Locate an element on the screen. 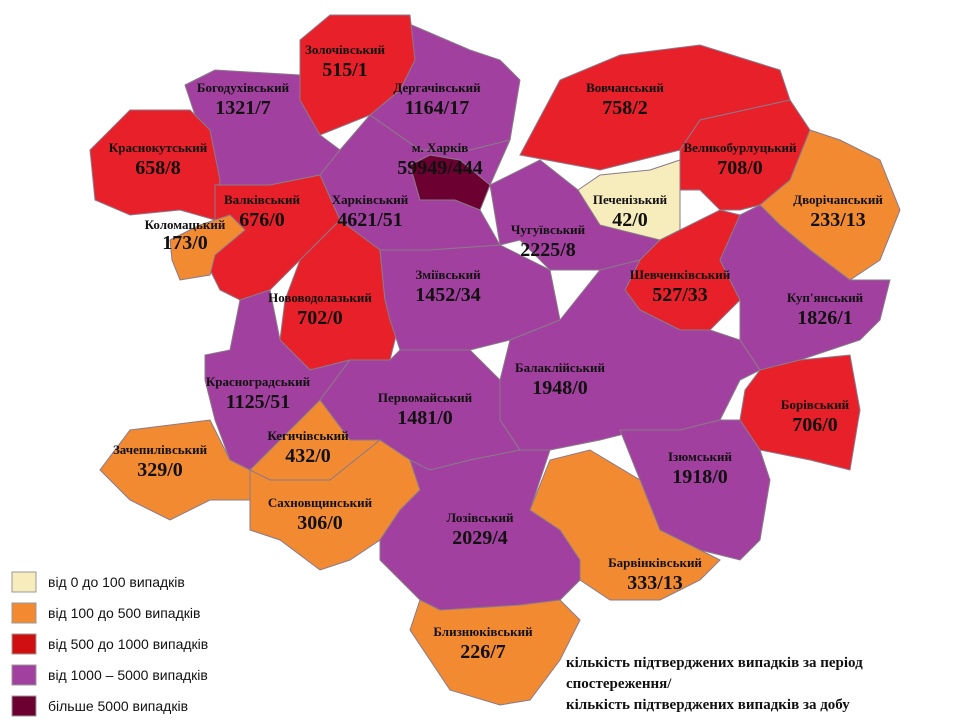 The height and width of the screenshot is (720, 968). region-name: Краснокутський is located at coordinates (158, 147).